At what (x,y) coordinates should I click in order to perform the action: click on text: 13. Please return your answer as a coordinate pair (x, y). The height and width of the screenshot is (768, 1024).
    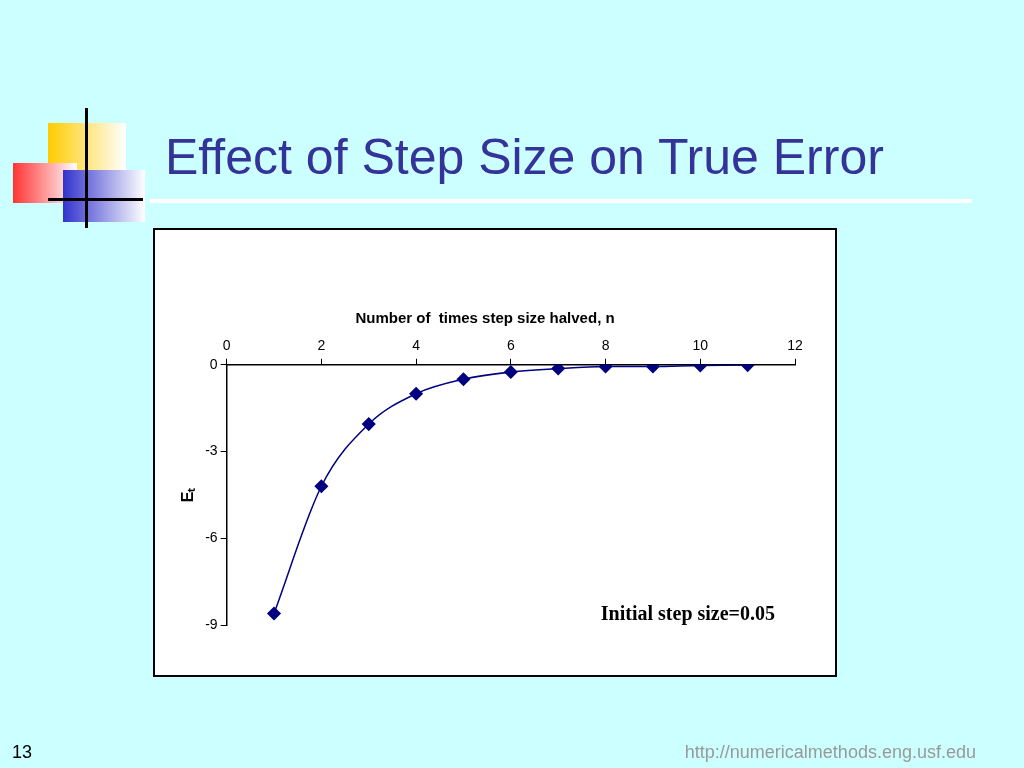
    Looking at the image, I should click on (22, 752).